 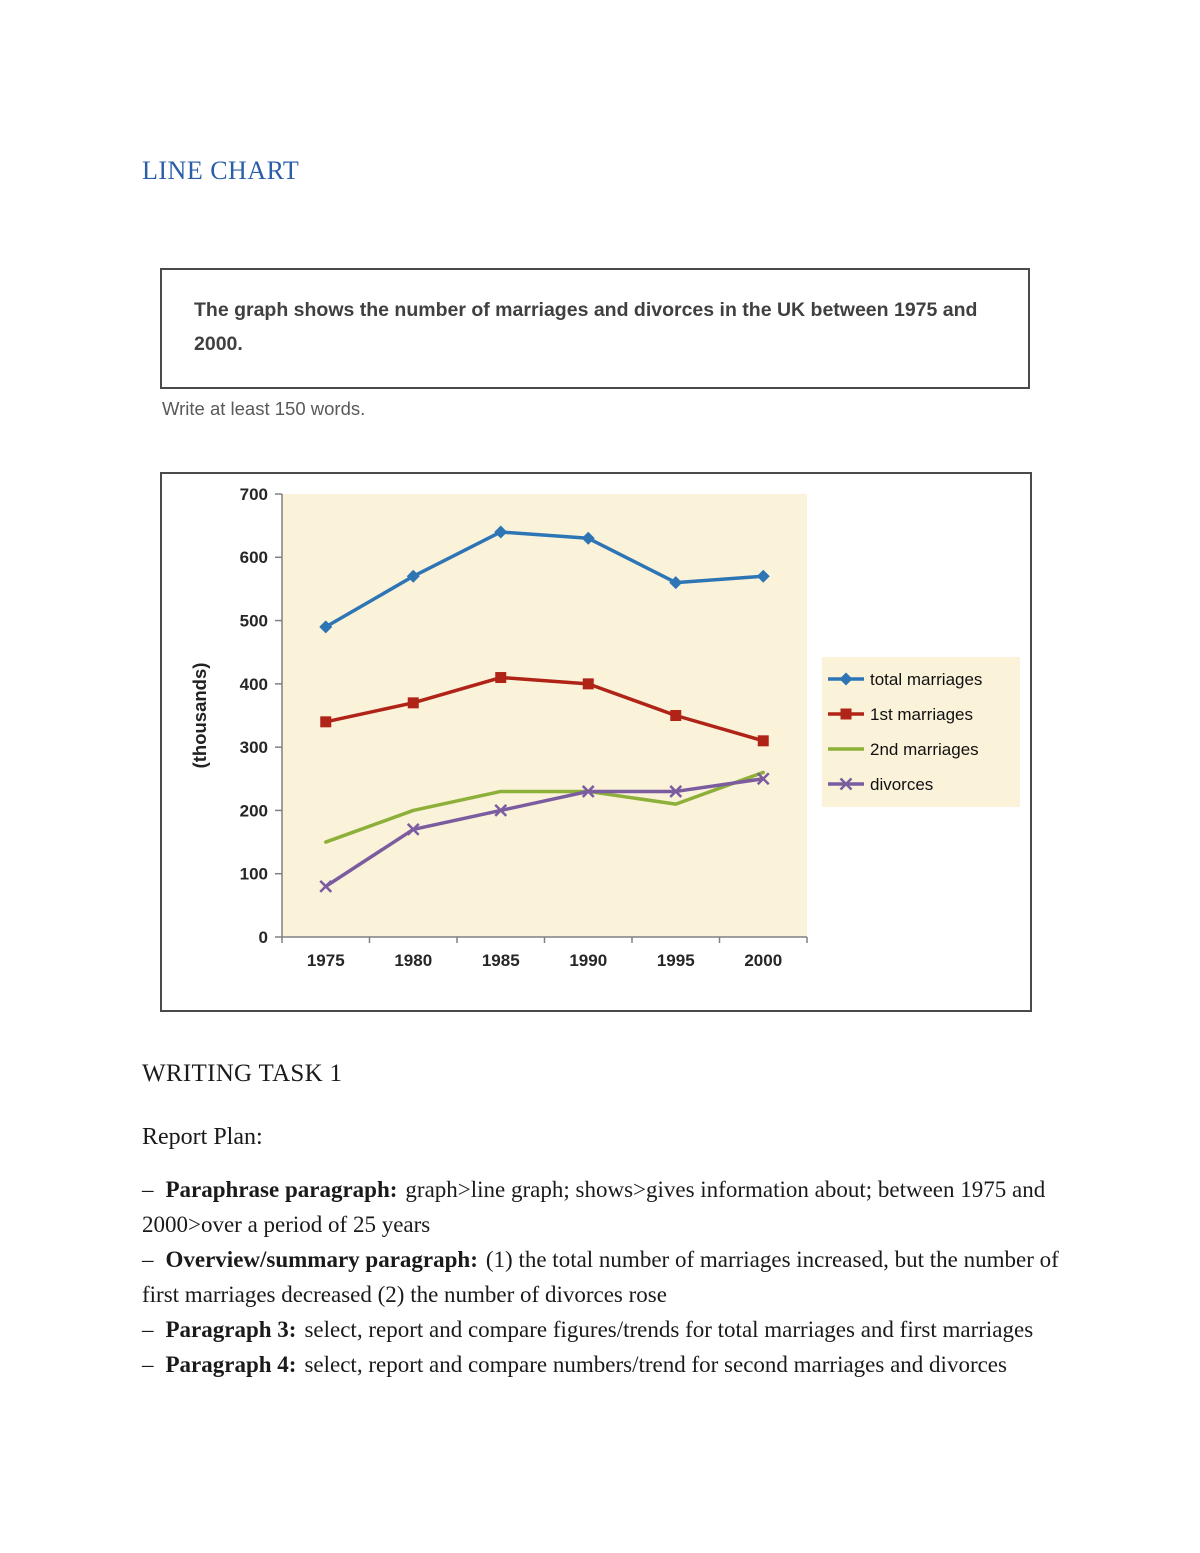 What do you see at coordinates (263, 937) in the screenshot?
I see `svg-text: 0` at bounding box center [263, 937].